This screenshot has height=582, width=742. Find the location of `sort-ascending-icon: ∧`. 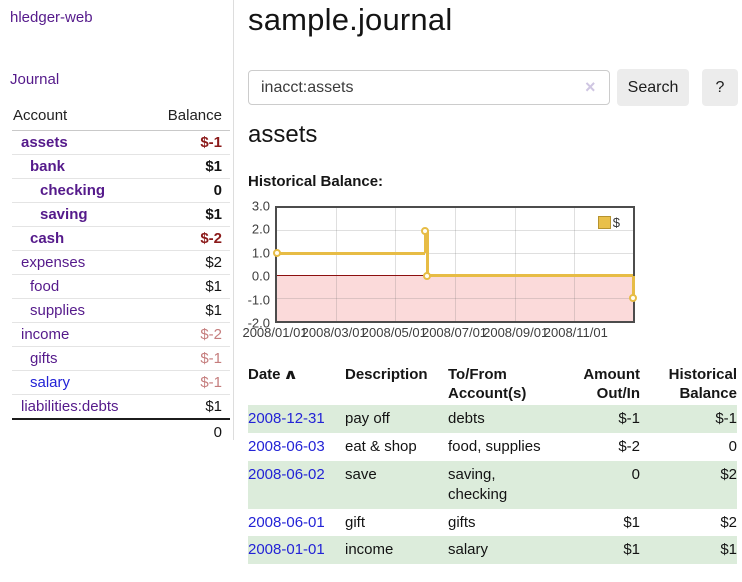

sort-ascending-icon: ∧ is located at coordinates (290, 374).